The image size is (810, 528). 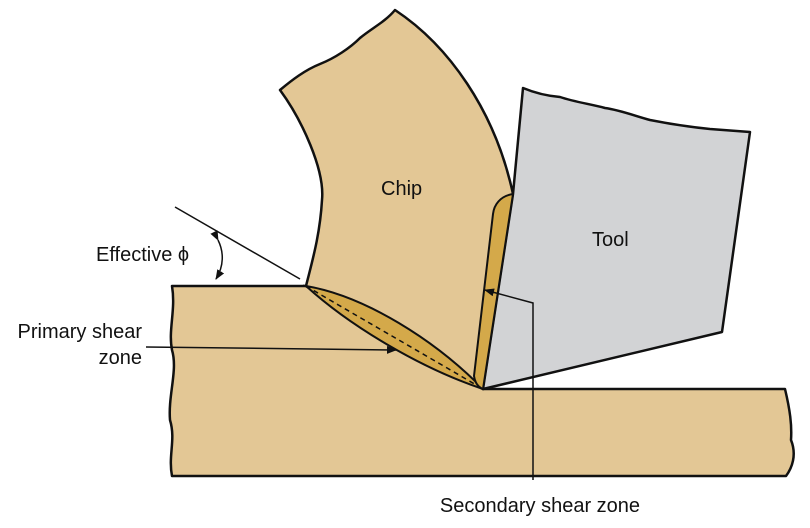 I want to click on secondary-shear-leader, so click(x=509, y=384).